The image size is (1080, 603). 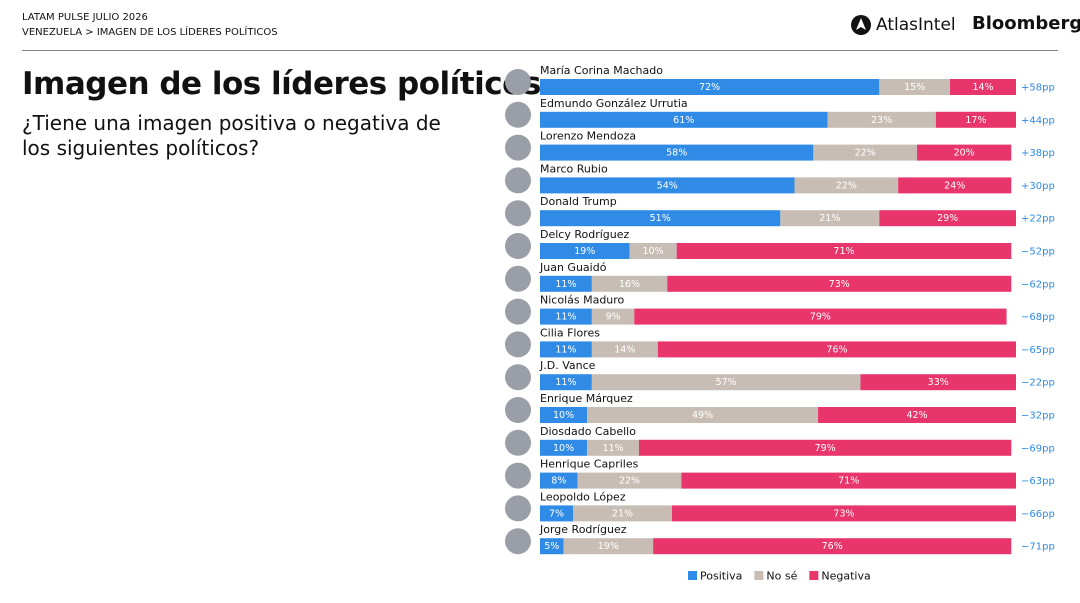 I want to click on publisher: Bloomberg, so click(x=1026, y=23).